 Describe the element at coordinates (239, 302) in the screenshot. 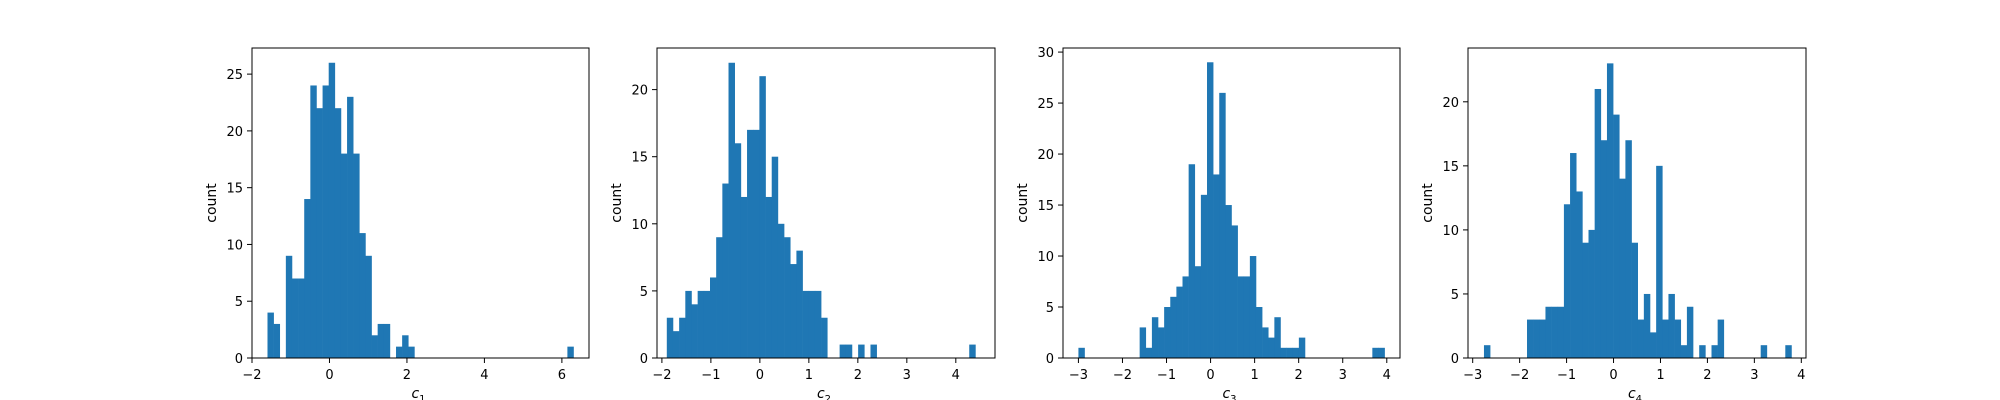

I see `y-tick-label: 5` at that location.